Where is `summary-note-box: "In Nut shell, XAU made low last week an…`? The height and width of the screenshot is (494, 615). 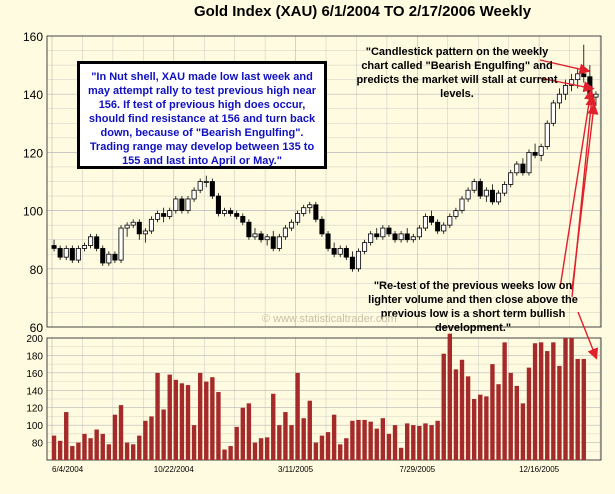 summary-note-box: "In Nut shell, XAU made low last week an… is located at coordinates (202, 115).